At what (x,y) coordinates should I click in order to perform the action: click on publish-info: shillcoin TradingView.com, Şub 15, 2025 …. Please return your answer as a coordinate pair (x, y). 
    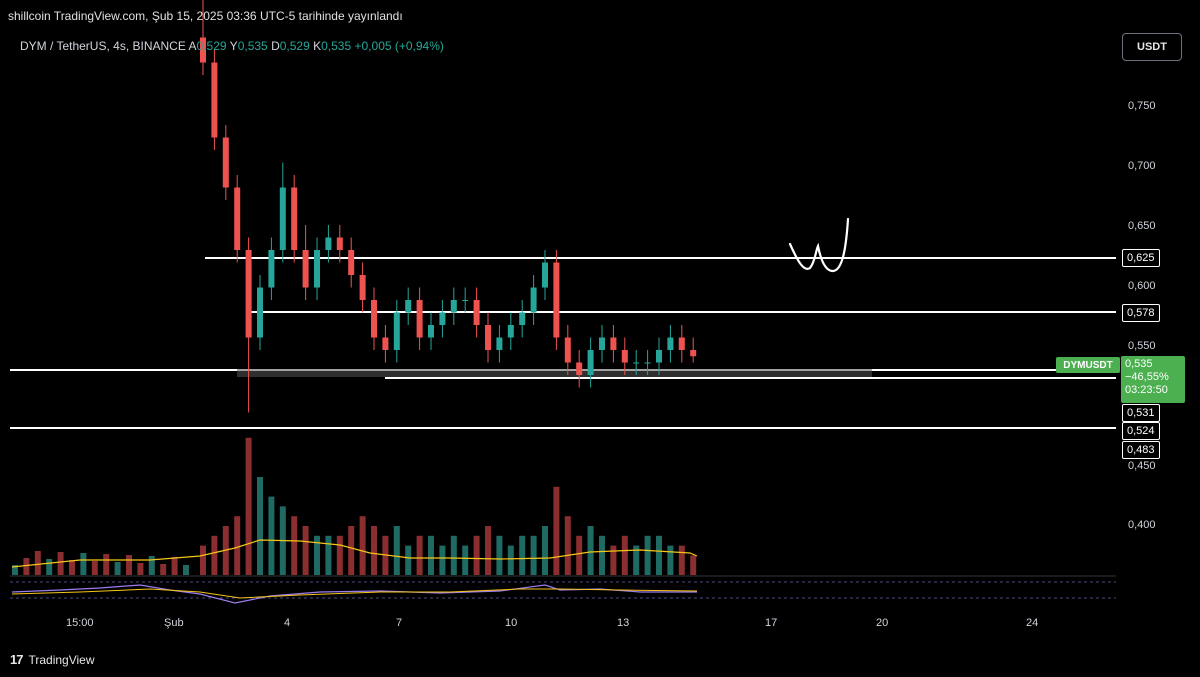
    Looking at the image, I should click on (205, 16).